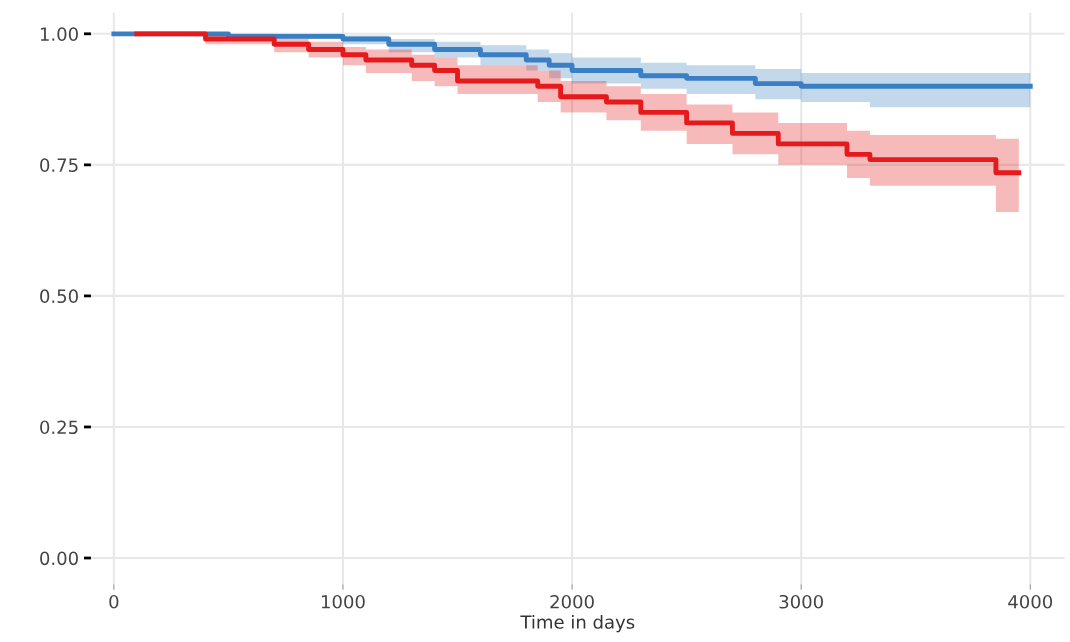 The width and height of the screenshot is (1070, 642). Describe the element at coordinates (114, 601) in the screenshot. I see `x-tick-label: 0` at that location.